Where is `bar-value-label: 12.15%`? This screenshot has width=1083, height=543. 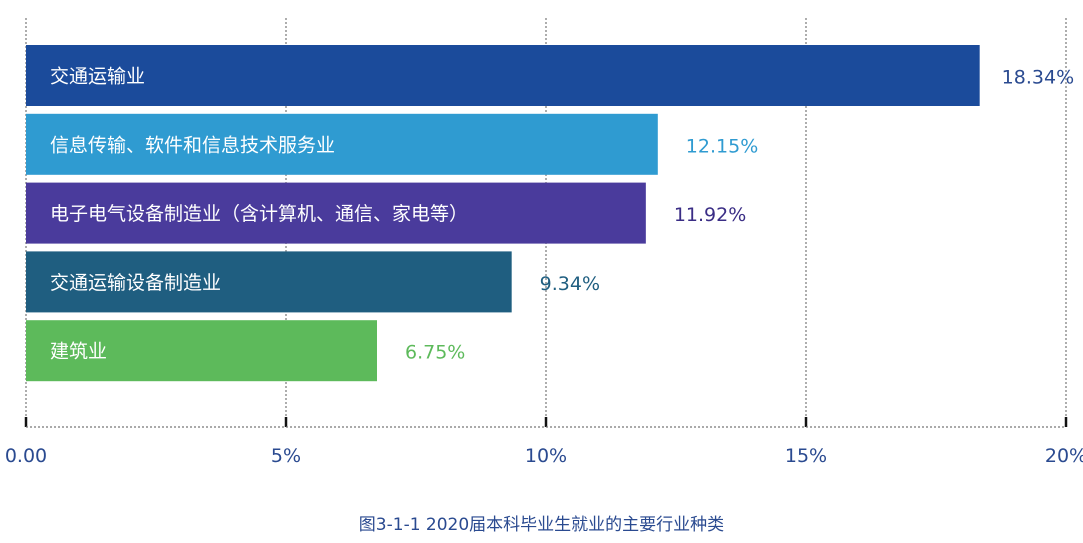
bar-value-label: 12.15% is located at coordinates (722, 146).